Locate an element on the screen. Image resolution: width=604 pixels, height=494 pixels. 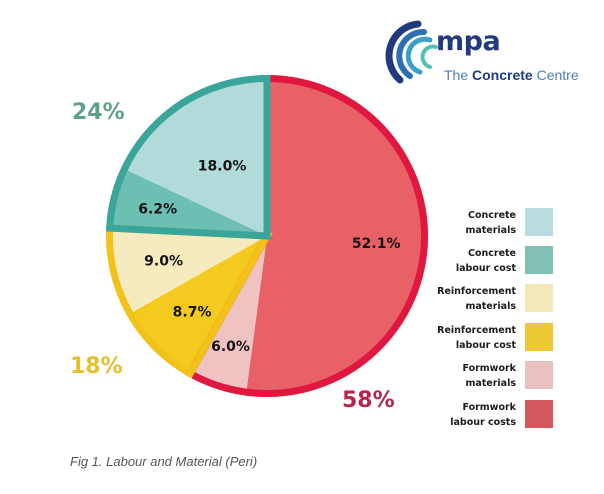
legend-item-concrete-materials: Concrete materials is located at coordinates (492, 222).